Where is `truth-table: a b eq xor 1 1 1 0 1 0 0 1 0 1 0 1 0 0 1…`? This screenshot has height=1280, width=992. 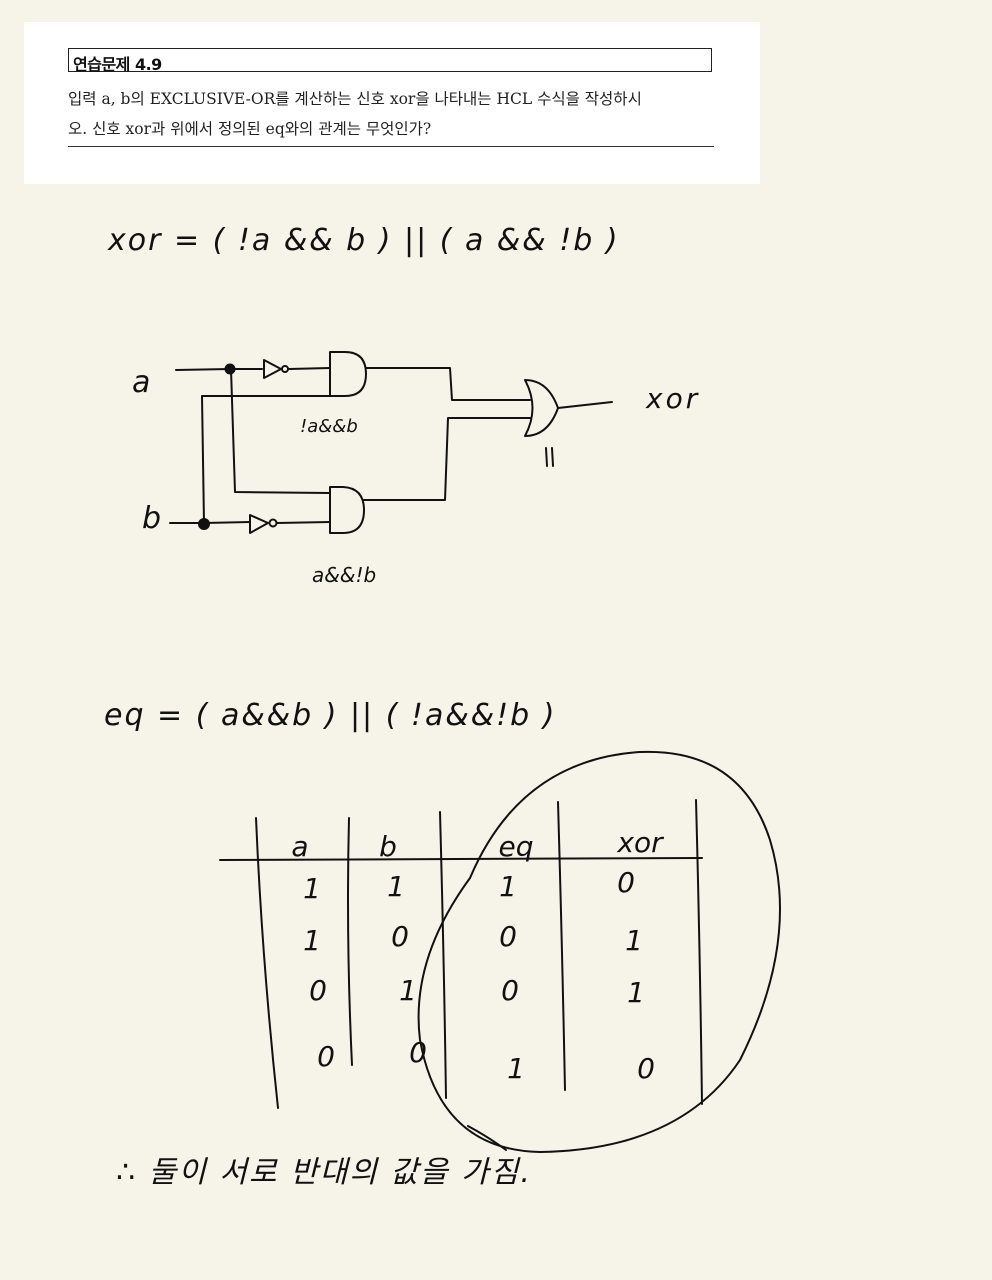 truth-table: a b eq xor 1 1 1 0 1 0 0 1 0 1 0 1 0 0 1… is located at coordinates (477, 955).